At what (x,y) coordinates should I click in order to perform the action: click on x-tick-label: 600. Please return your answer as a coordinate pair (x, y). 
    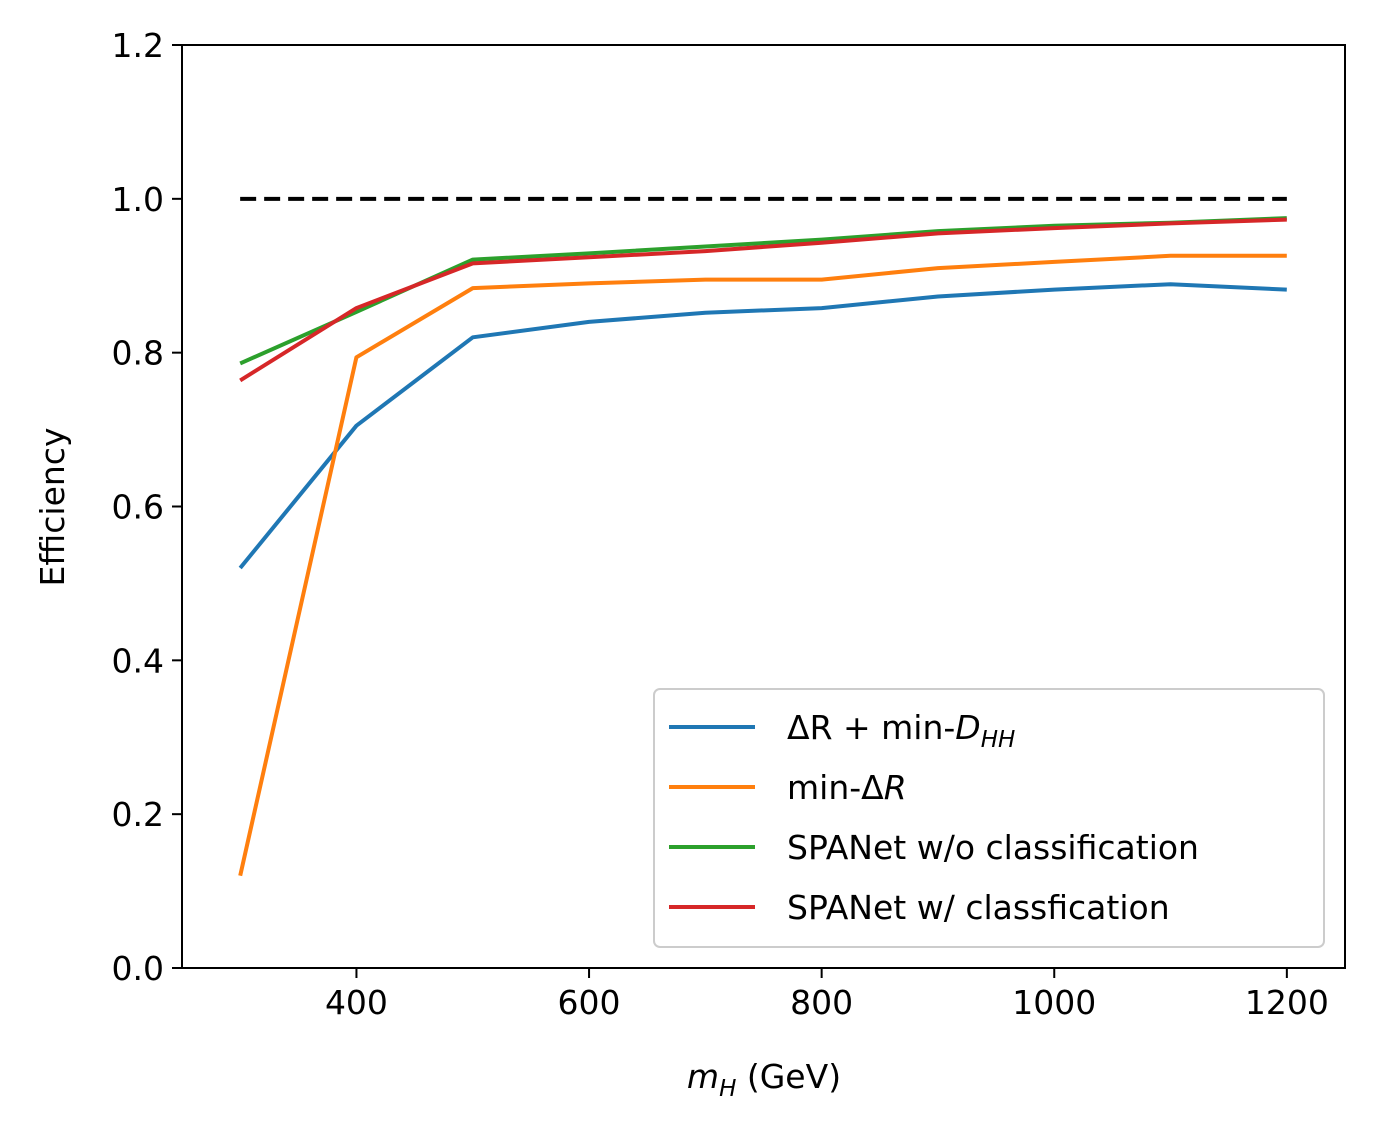
    Looking at the image, I should click on (589, 1002).